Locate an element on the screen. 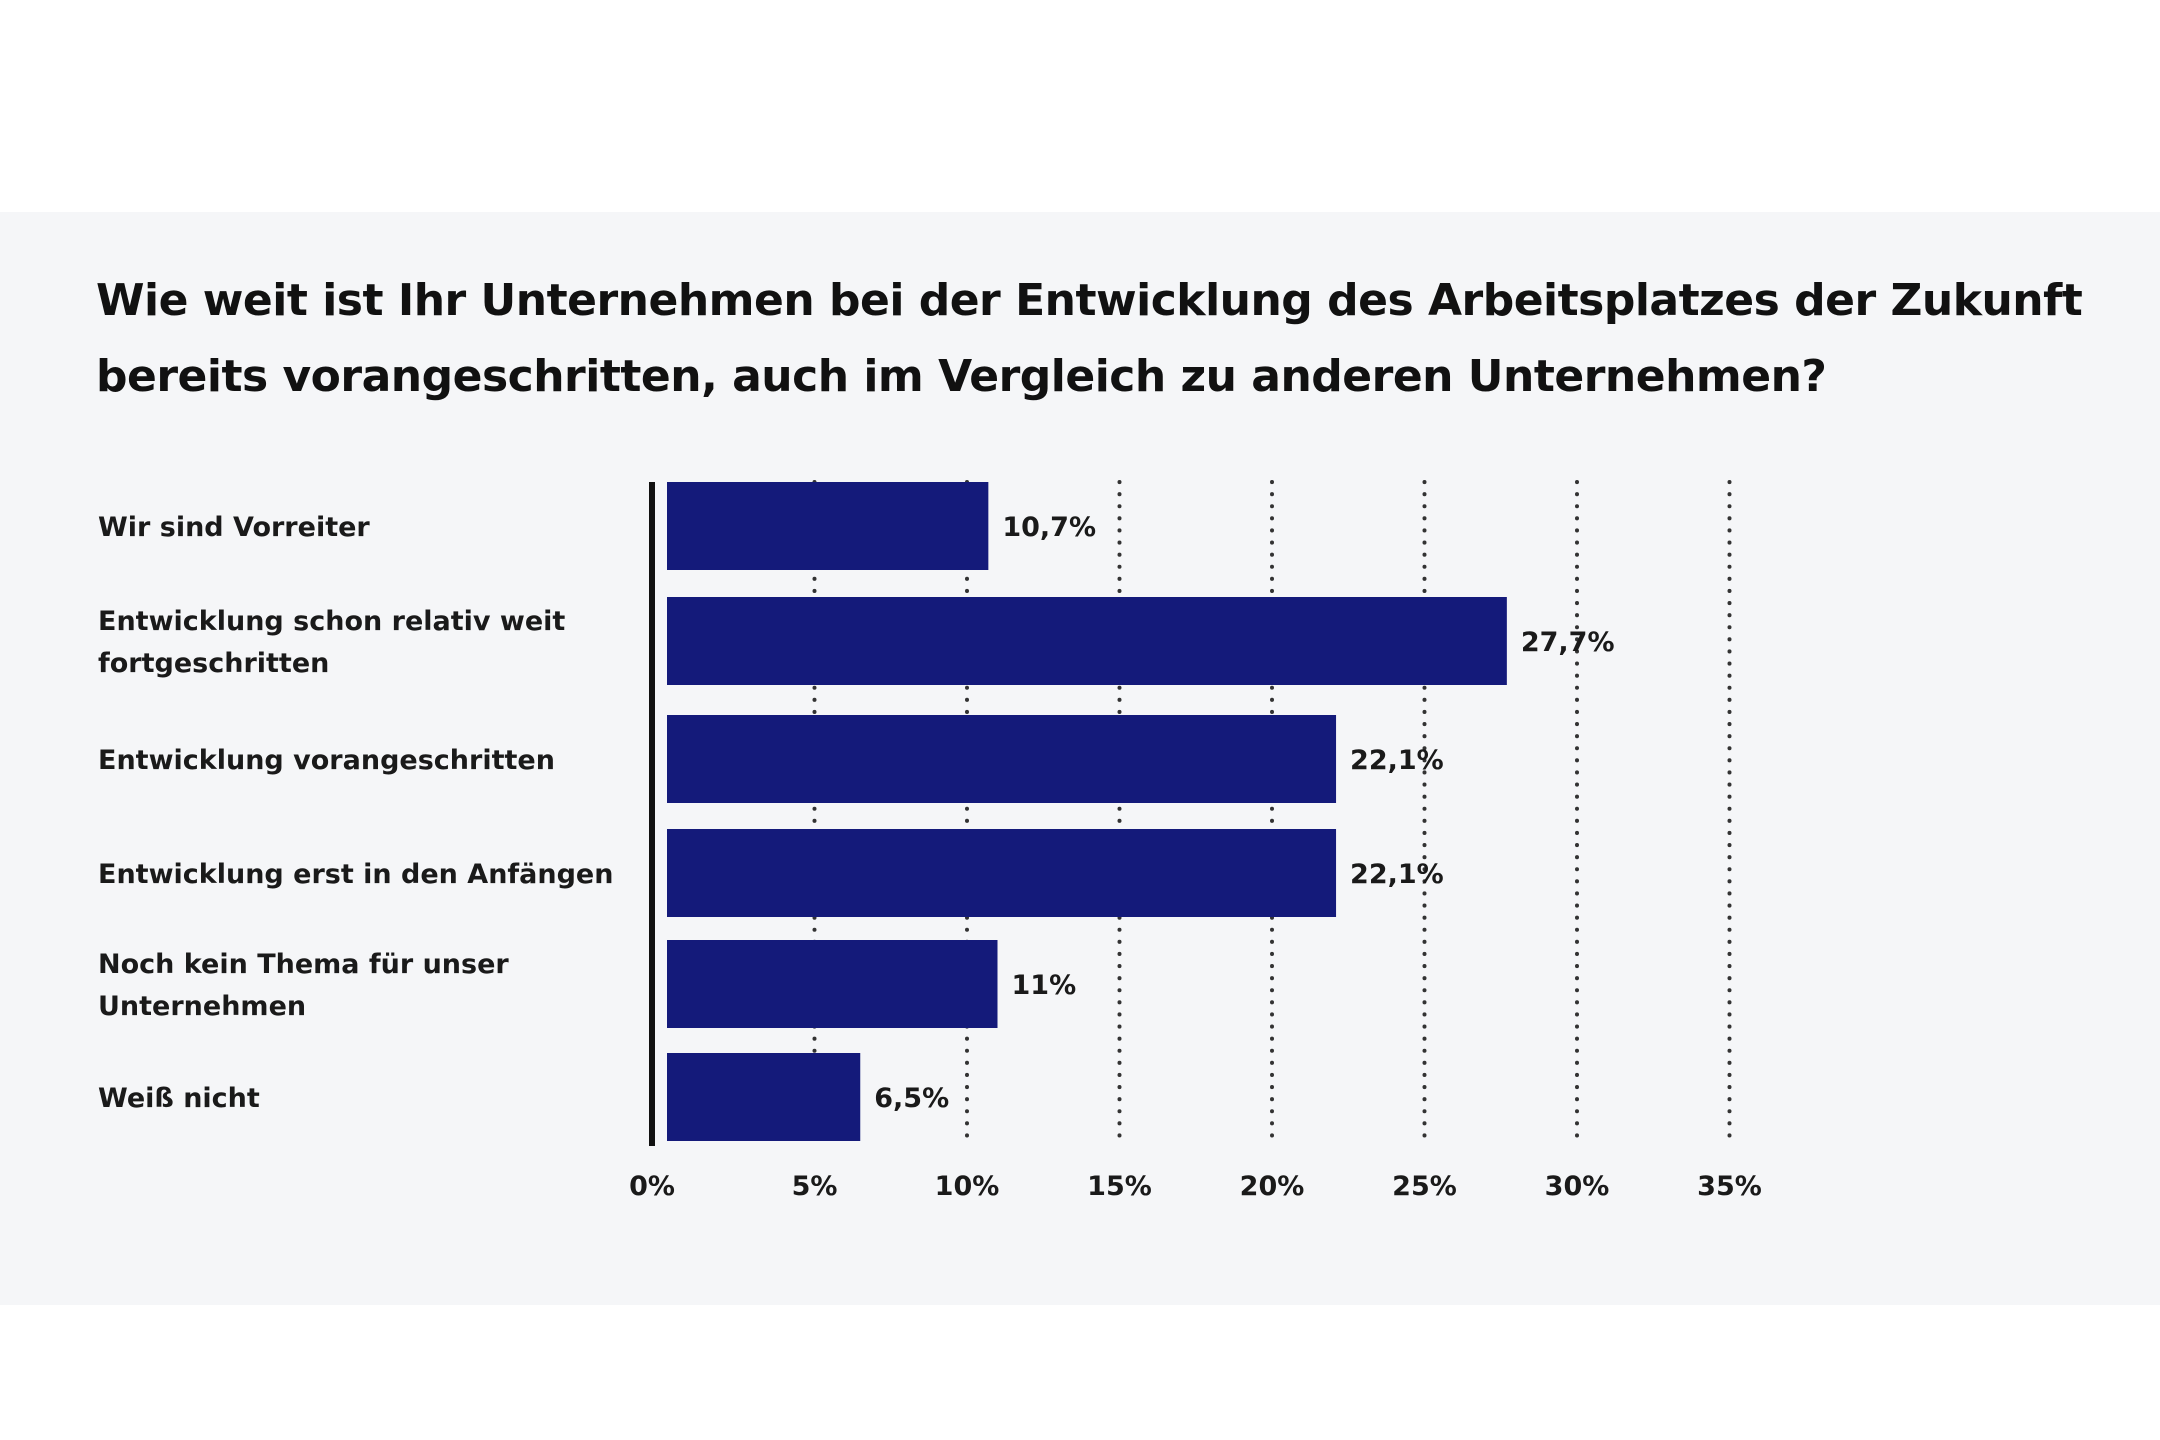  category-label-1-line-1: fortgeschritten is located at coordinates (213, 663).